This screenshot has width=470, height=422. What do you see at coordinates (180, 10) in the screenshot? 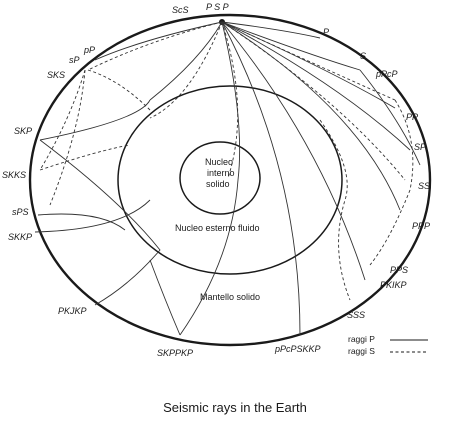
I see `label-scs: ScS` at bounding box center [180, 10].